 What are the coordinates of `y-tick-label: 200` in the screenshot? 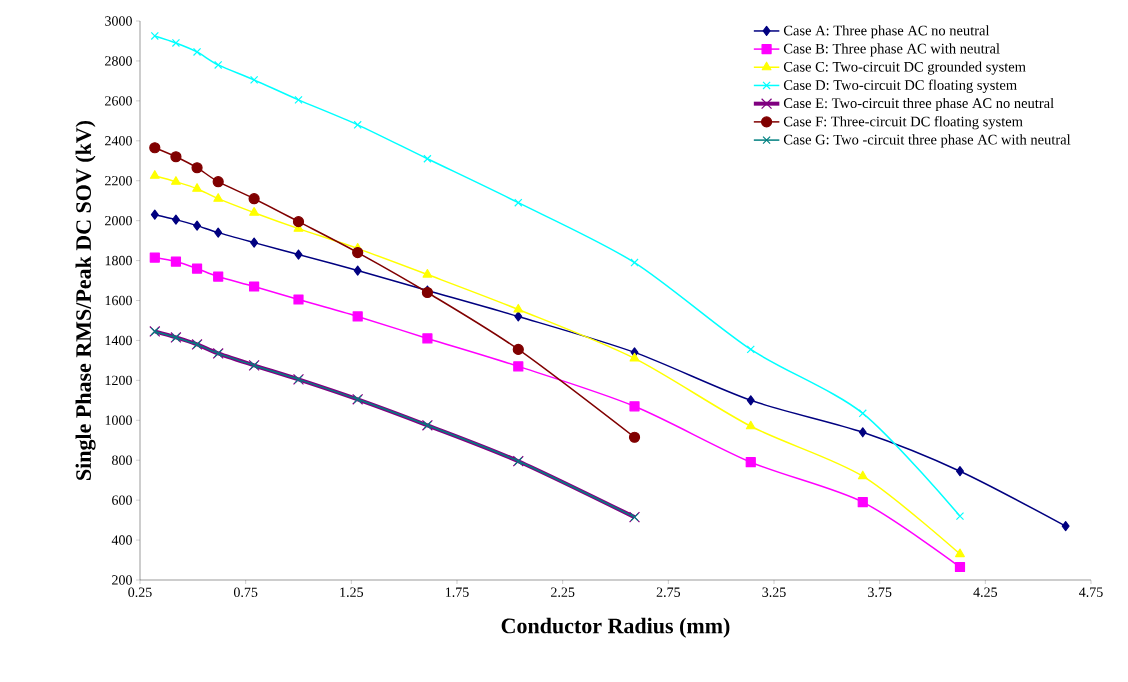 It's located at (122, 580).